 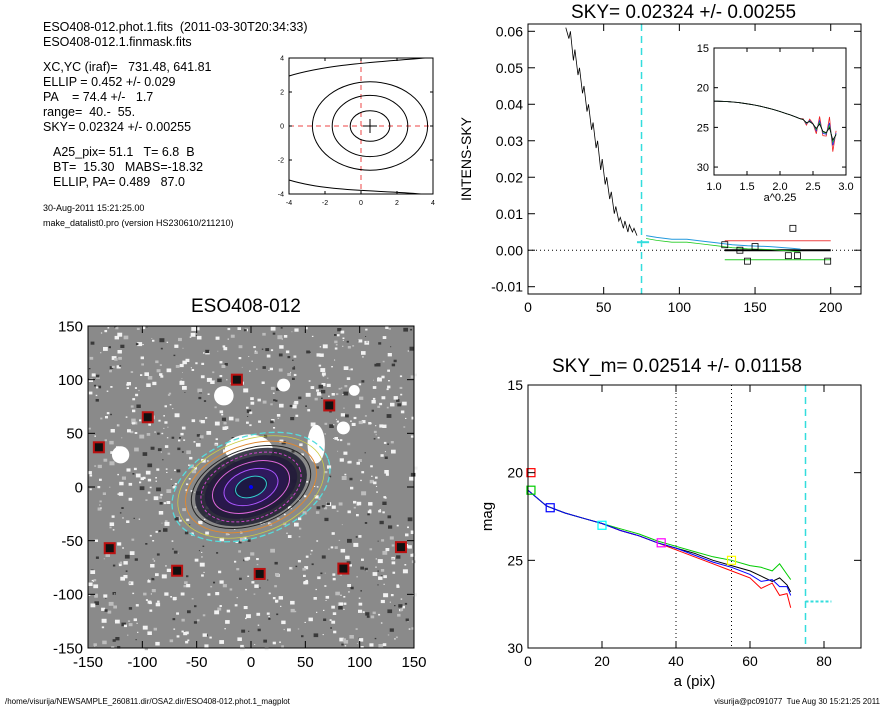 I want to click on sky-xtick-label: 0, so click(x=528, y=307).